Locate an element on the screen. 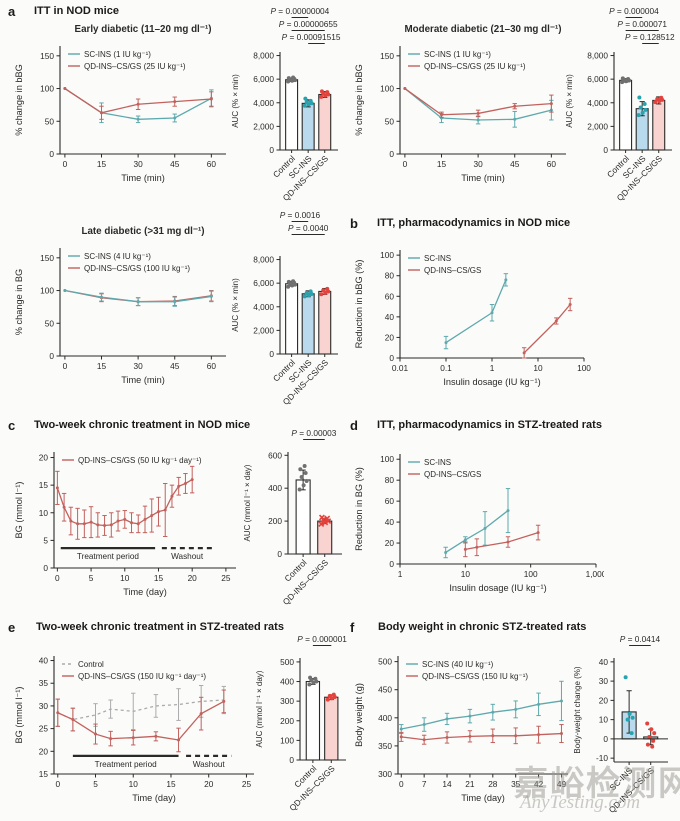 The height and width of the screenshot is (821, 680). panel-d-label: d is located at coordinates (354, 425).